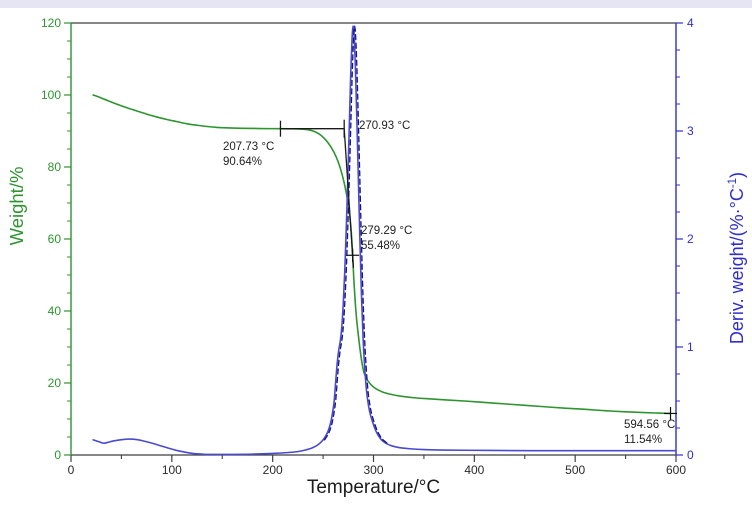 This screenshot has height=508, width=752. Describe the element at coordinates (690, 239) in the screenshot. I see `y-right-tick-label: 2` at that location.